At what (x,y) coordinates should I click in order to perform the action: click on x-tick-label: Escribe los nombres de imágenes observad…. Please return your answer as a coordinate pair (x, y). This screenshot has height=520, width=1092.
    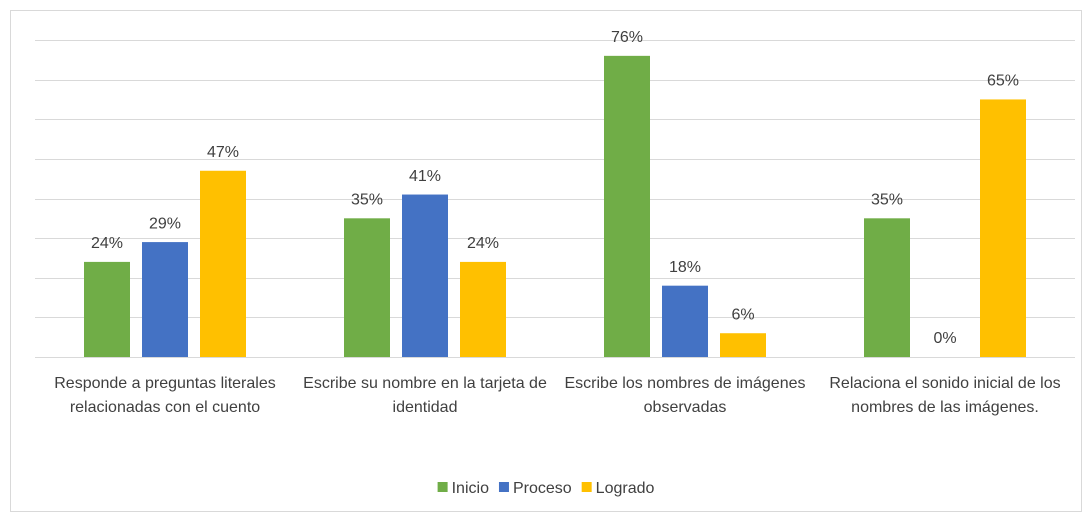
    Looking at the image, I should click on (685, 395).